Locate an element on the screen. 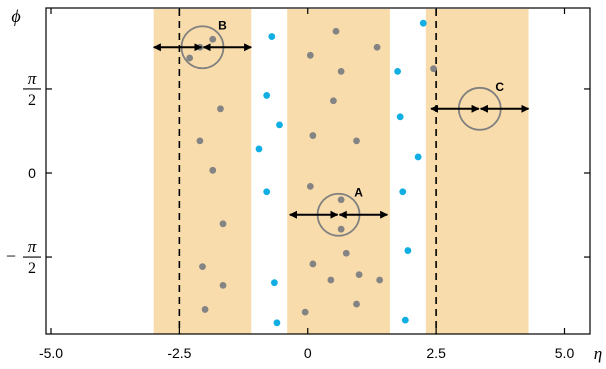  group-label-c: C is located at coordinates (499, 87).